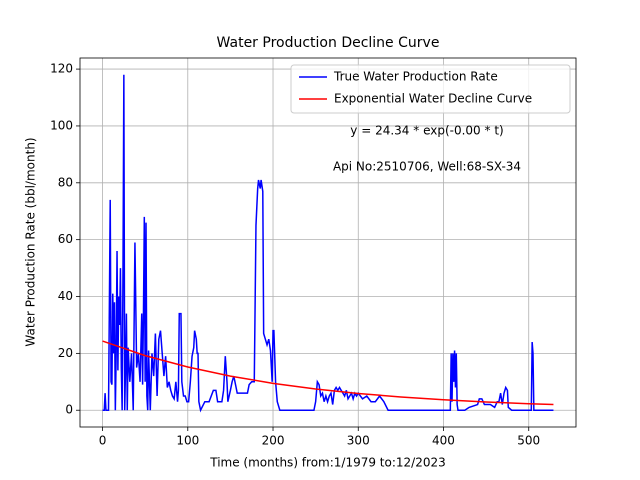  What do you see at coordinates (528, 441) in the screenshot?
I see `x-tick-label: 500` at bounding box center [528, 441].